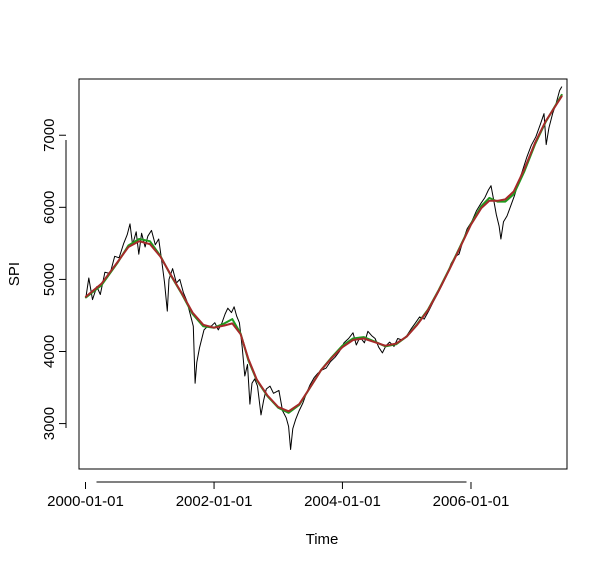 Image resolution: width=608 pixels, height=573 pixels. Describe the element at coordinates (49, 351) in the screenshot. I see `y-tick-label: 4000` at that location.